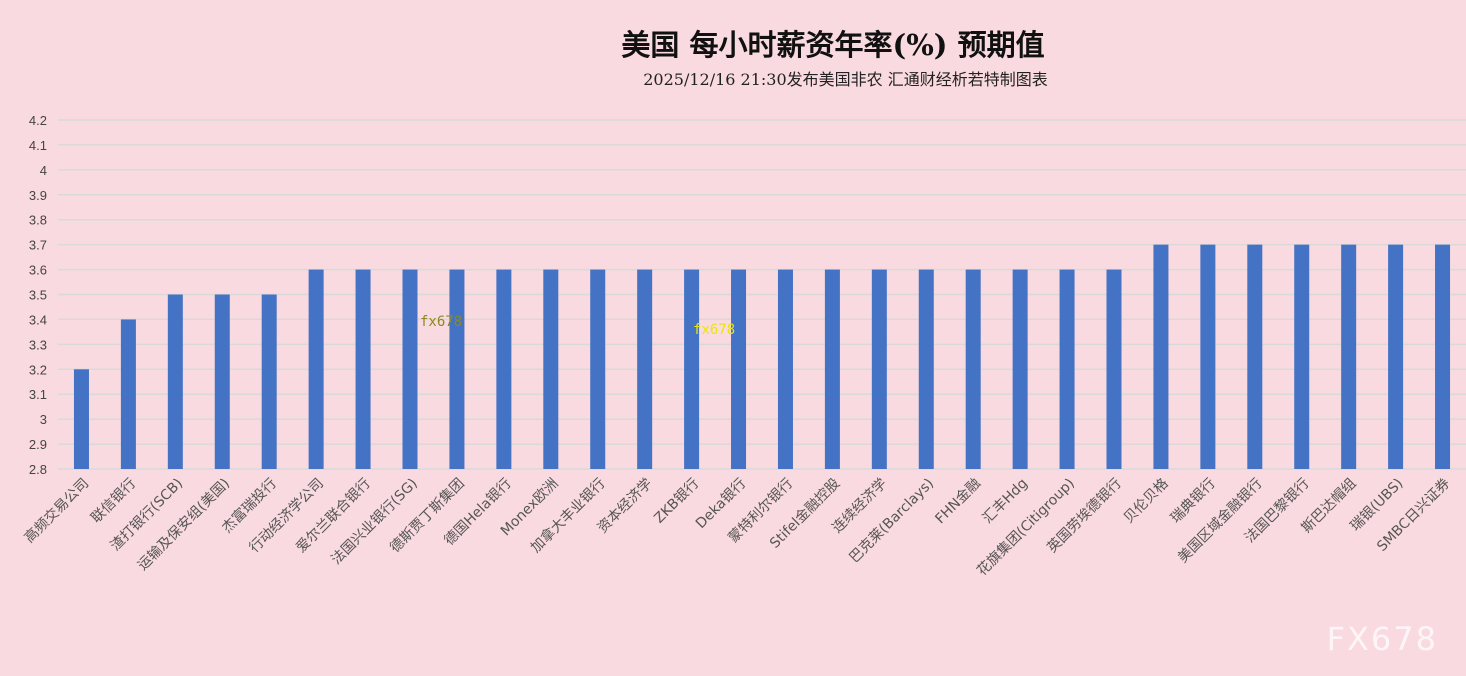 This screenshot has height=676, width=1466. I want to click on x-tick-label: FHN金融, so click(958, 502).